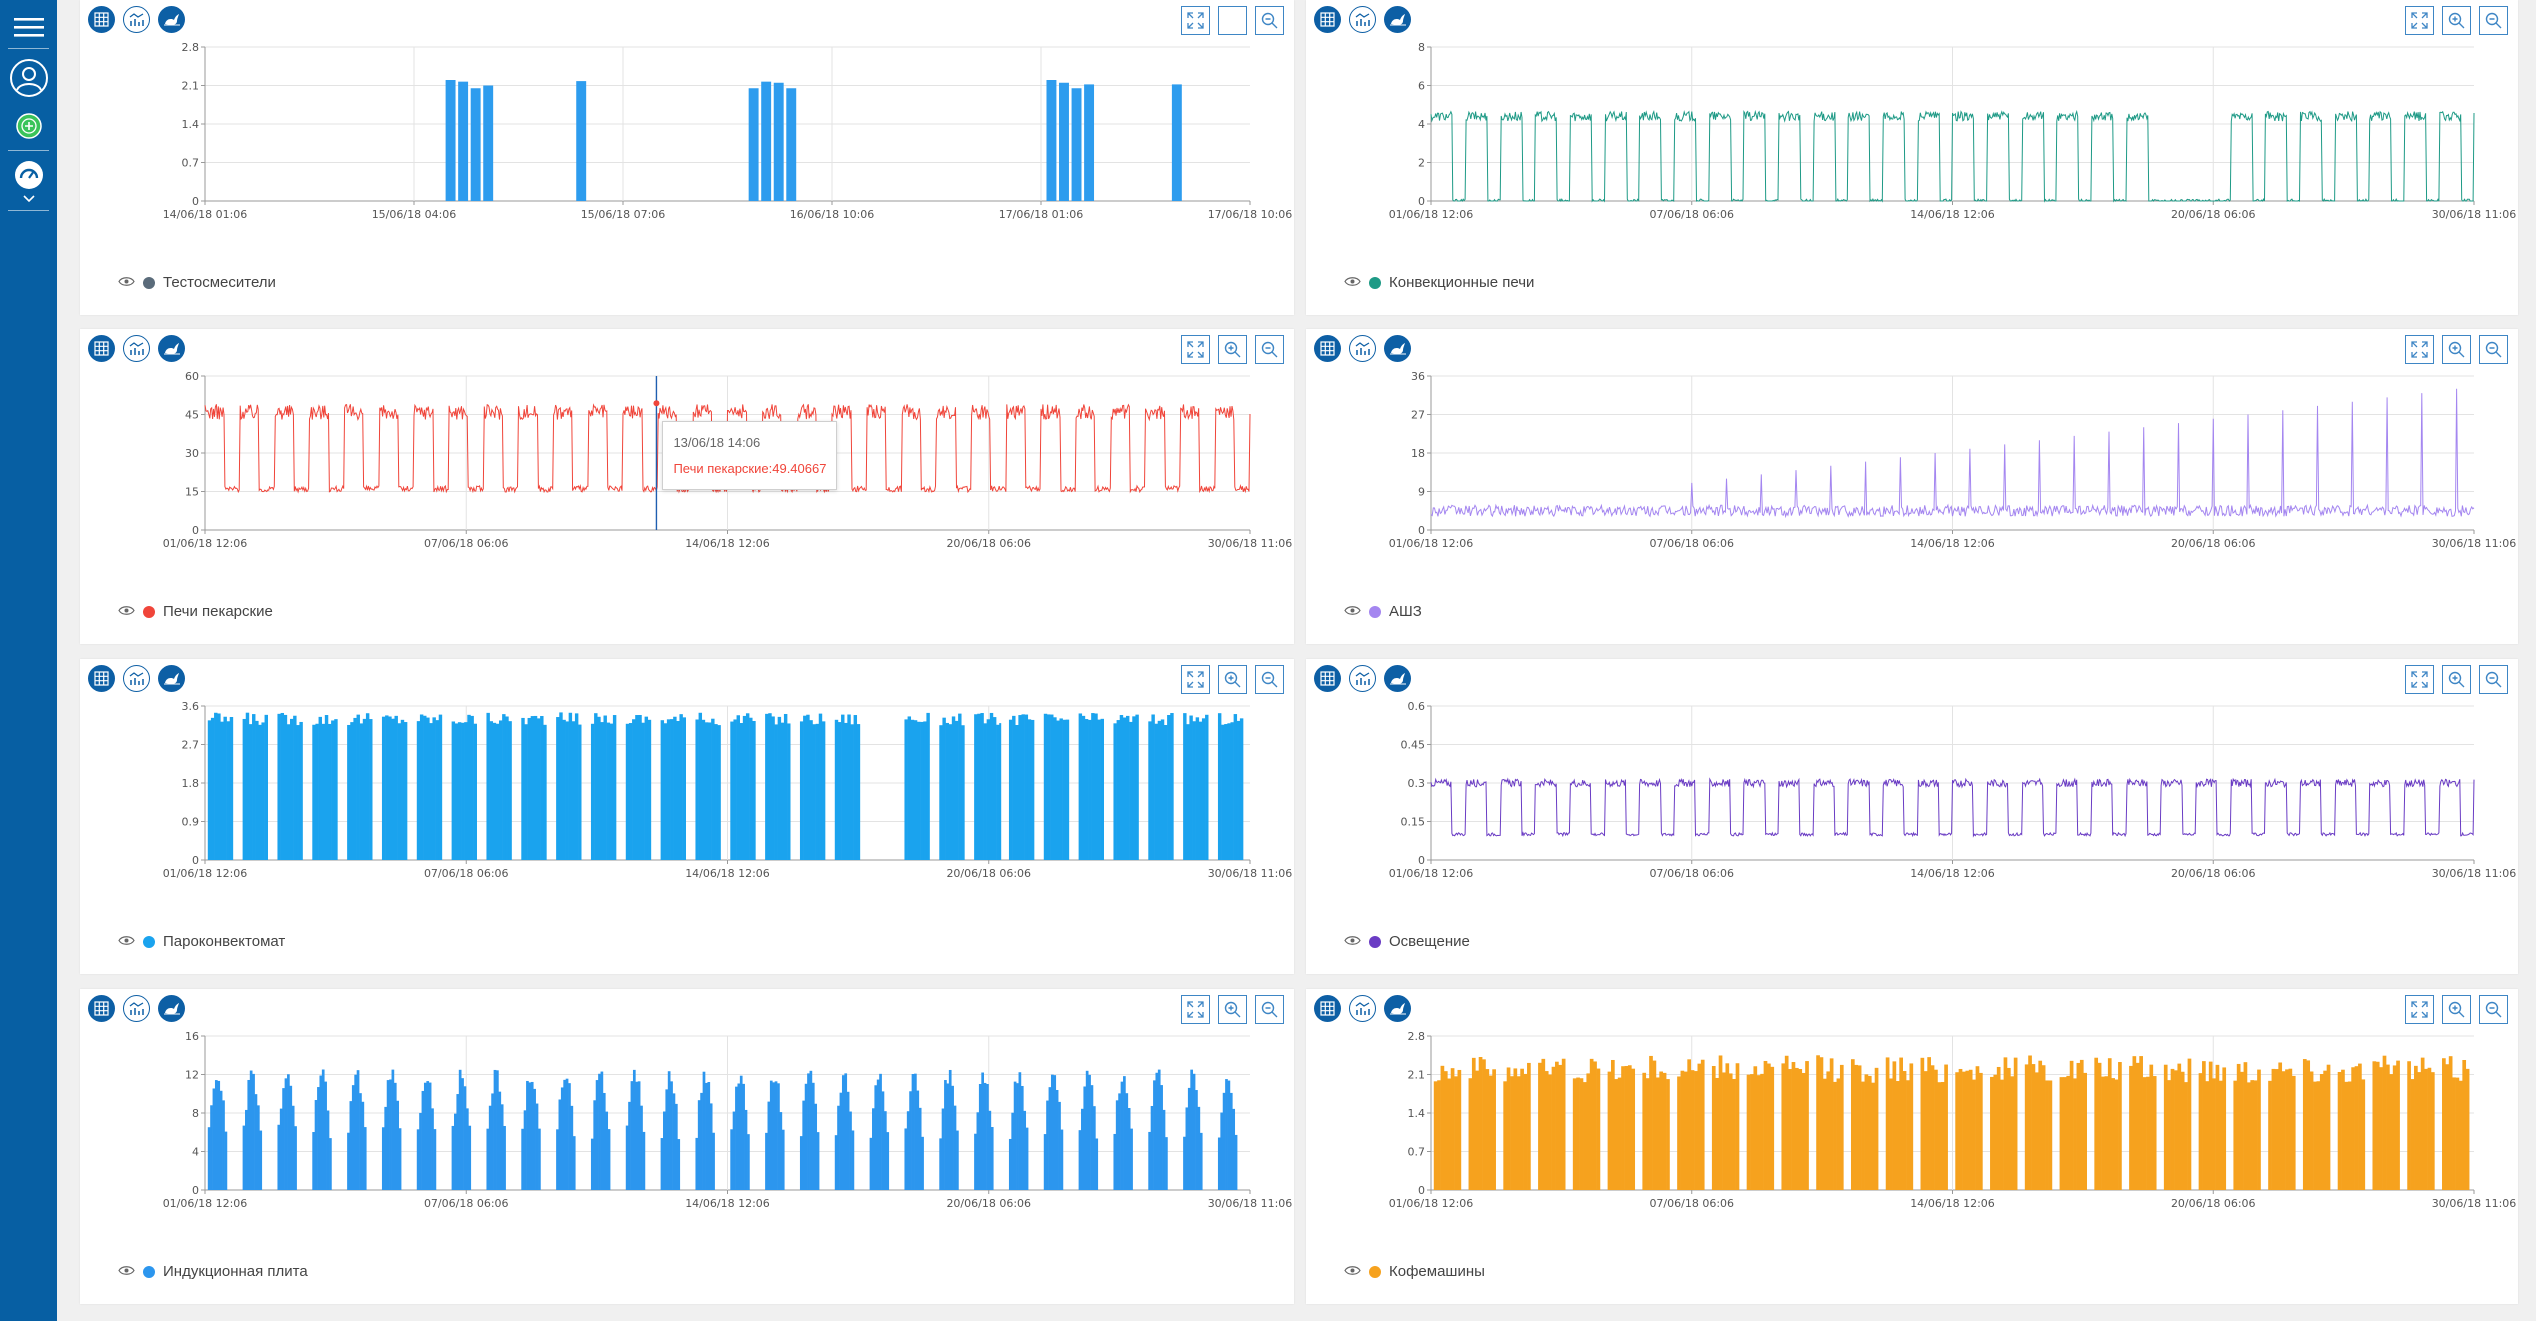  Describe the element at coordinates (195, 611) in the screenshot. I see `chart-legend: Печи пекарские` at that location.